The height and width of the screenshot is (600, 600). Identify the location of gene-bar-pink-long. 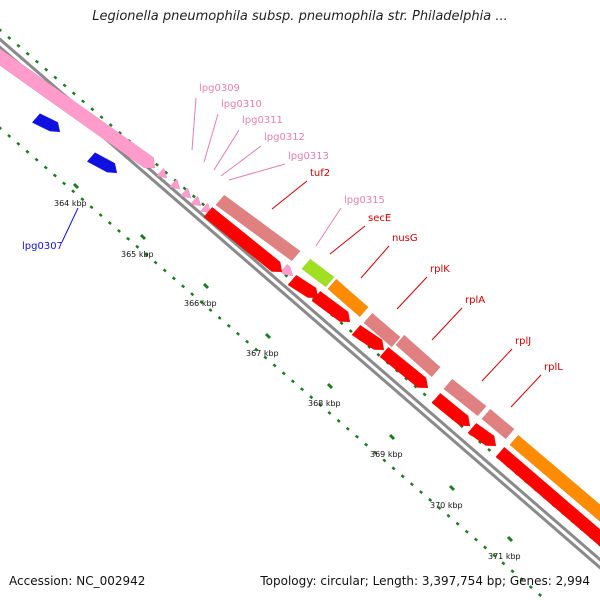
(78, 107).